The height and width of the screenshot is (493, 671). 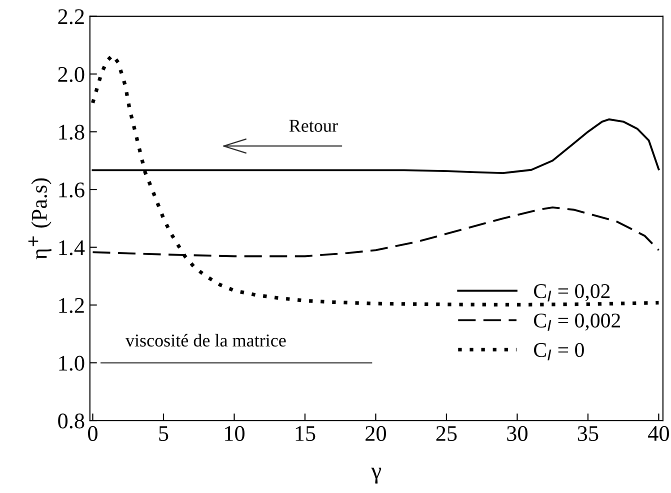 I want to click on y-tick-label: 2.0, so click(x=71, y=74).